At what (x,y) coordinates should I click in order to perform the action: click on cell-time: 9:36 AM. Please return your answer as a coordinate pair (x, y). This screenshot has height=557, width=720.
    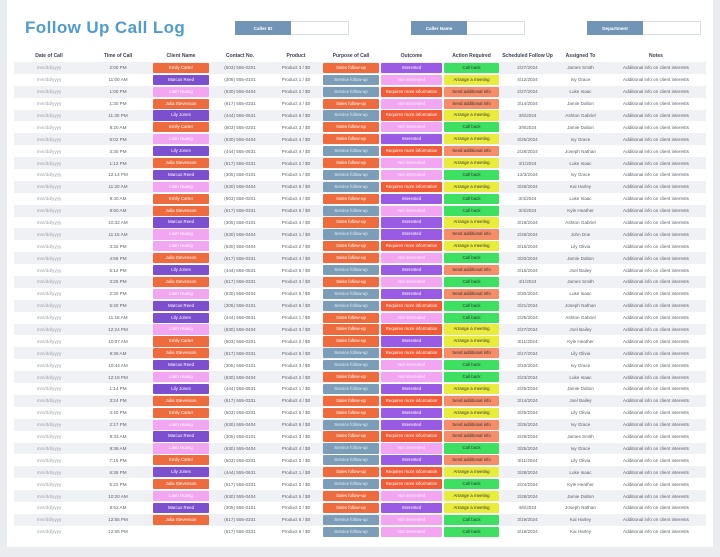
    Looking at the image, I should click on (118, 448).